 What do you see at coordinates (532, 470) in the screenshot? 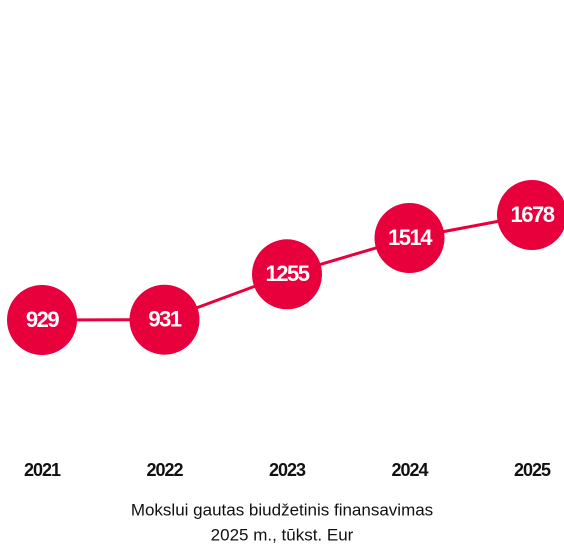
I see `x-tick-label: 2025` at bounding box center [532, 470].